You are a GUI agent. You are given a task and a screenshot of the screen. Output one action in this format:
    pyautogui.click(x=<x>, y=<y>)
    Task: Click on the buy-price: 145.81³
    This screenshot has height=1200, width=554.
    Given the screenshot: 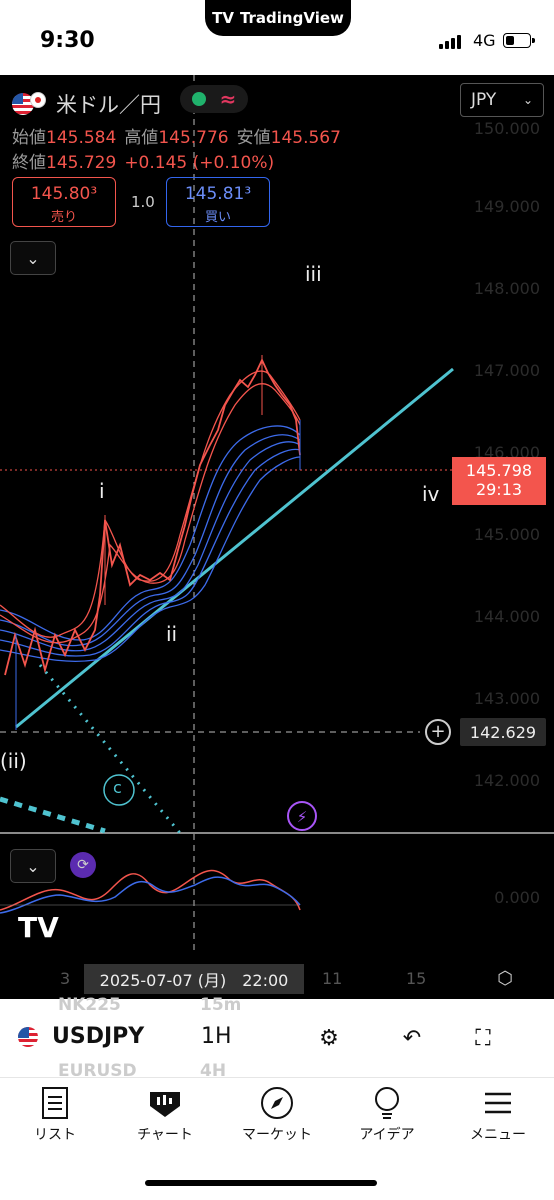 What is the action you would take?
    pyautogui.click(x=218, y=194)
    